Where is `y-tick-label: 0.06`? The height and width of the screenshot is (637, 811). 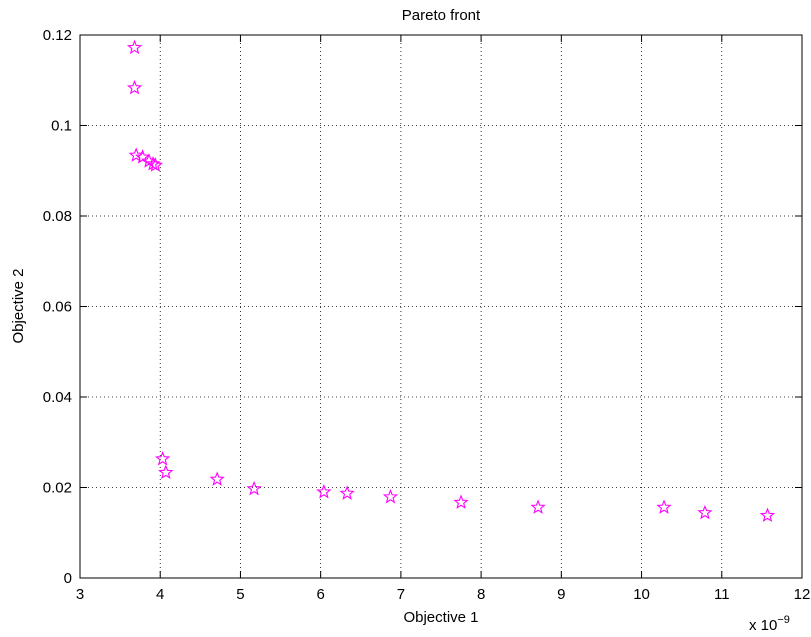 y-tick-label: 0.06 is located at coordinates (57, 307).